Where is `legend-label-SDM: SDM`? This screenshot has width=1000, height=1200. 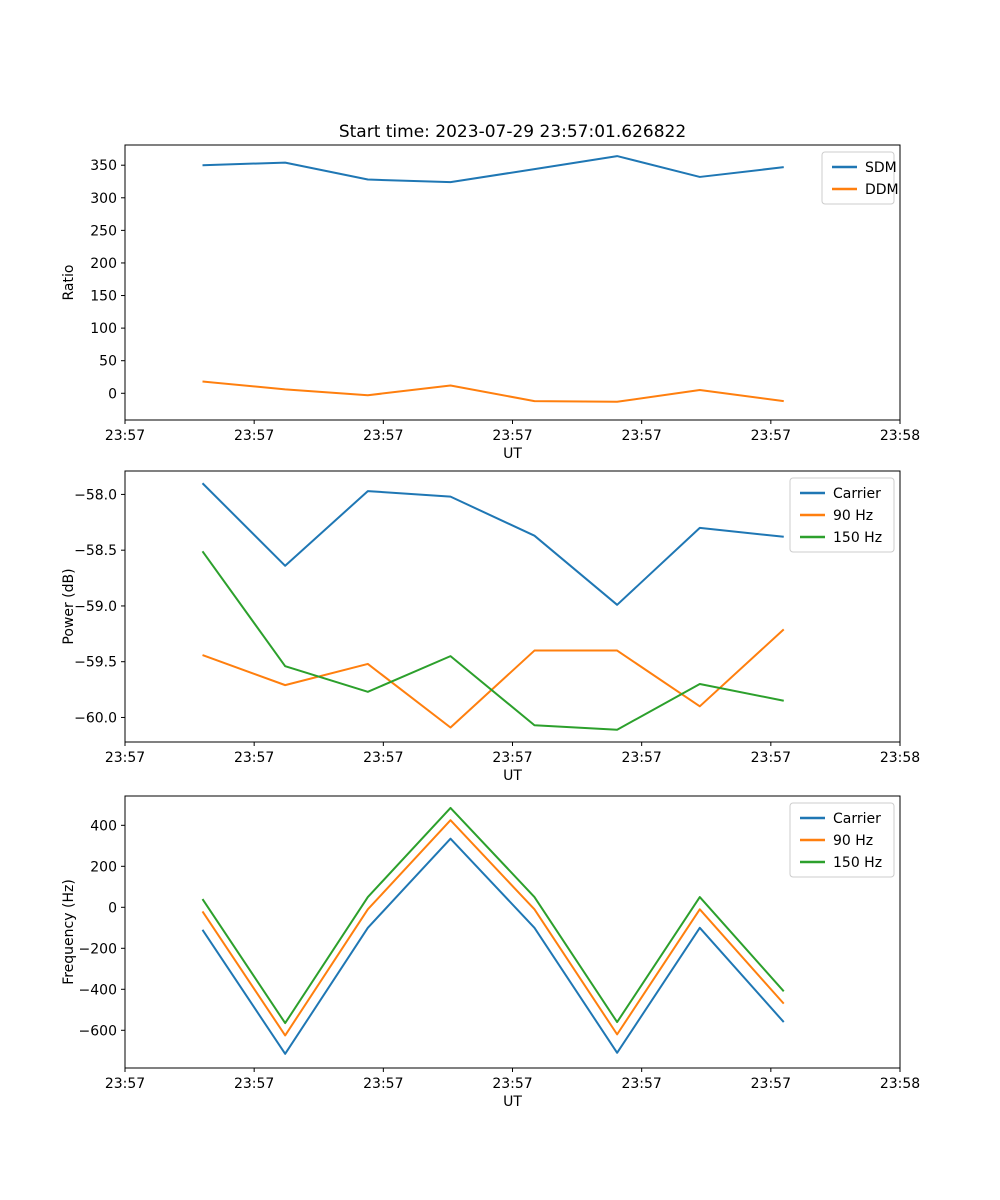
legend-label-SDM: SDM is located at coordinates (881, 168).